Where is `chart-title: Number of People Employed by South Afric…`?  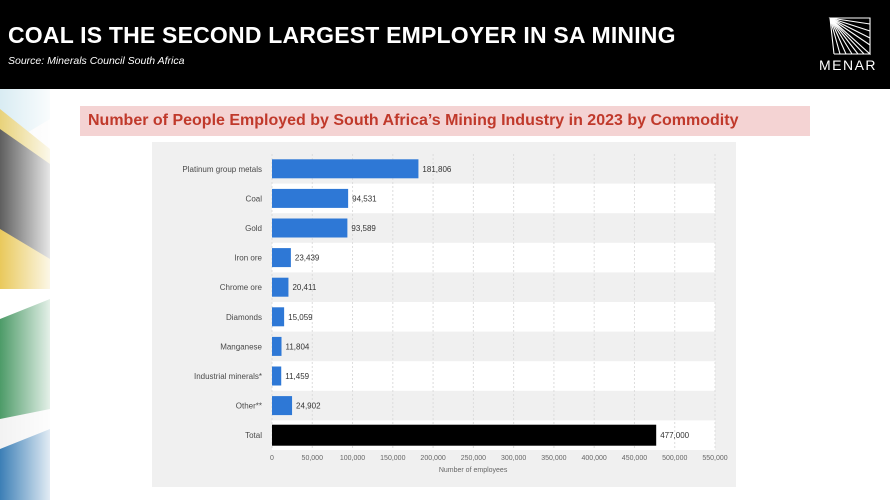
chart-title: Number of People Employed by South Afric… is located at coordinates (413, 120).